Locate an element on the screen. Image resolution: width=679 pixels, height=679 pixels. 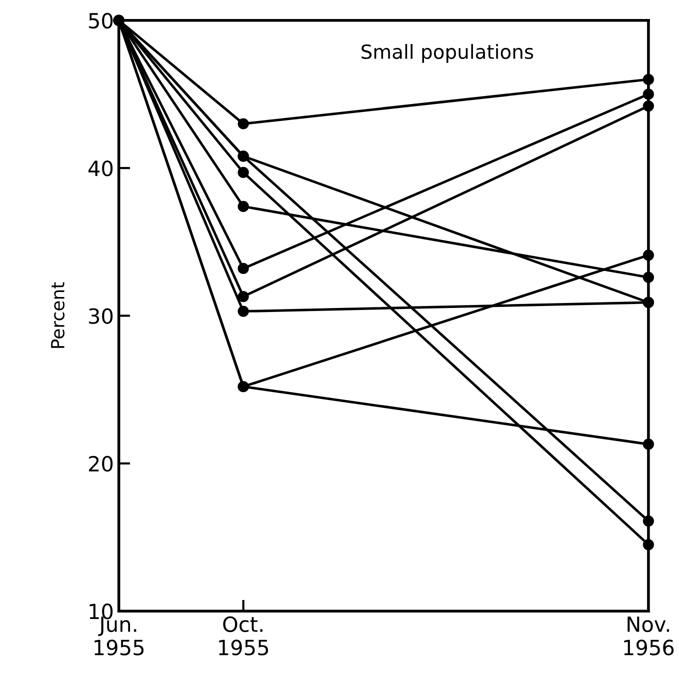
text: Small populations is located at coordinates (448, 53).